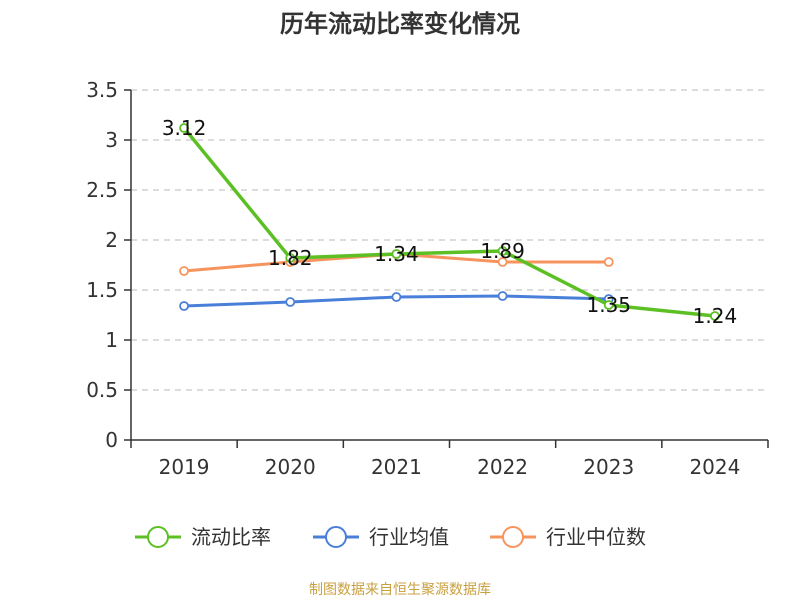 The width and height of the screenshot is (800, 600). What do you see at coordinates (102, 390) in the screenshot?
I see `y-tick-label: 0.5` at bounding box center [102, 390].